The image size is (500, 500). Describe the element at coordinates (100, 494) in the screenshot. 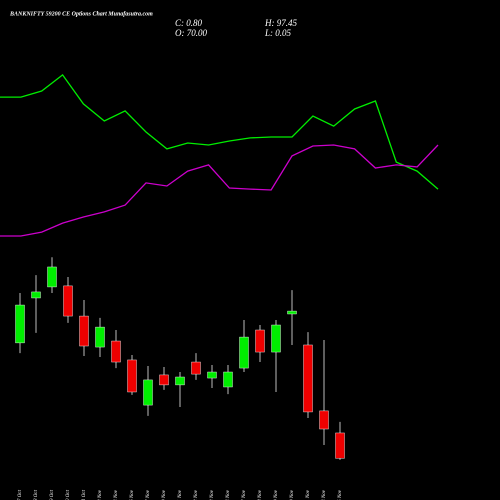

I see `x-tick-label: 03 Nov` at that location.